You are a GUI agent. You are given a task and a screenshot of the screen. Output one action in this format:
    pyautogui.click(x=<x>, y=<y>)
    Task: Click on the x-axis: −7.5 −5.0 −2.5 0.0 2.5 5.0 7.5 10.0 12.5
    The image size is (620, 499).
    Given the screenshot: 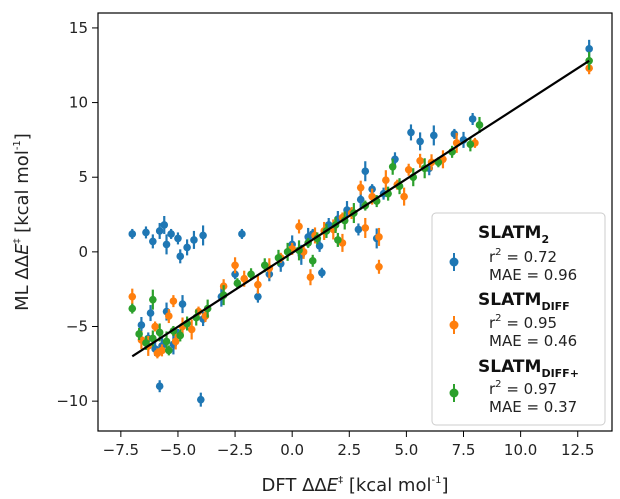 What is the action you would take?
    pyautogui.click(x=348, y=445)
    